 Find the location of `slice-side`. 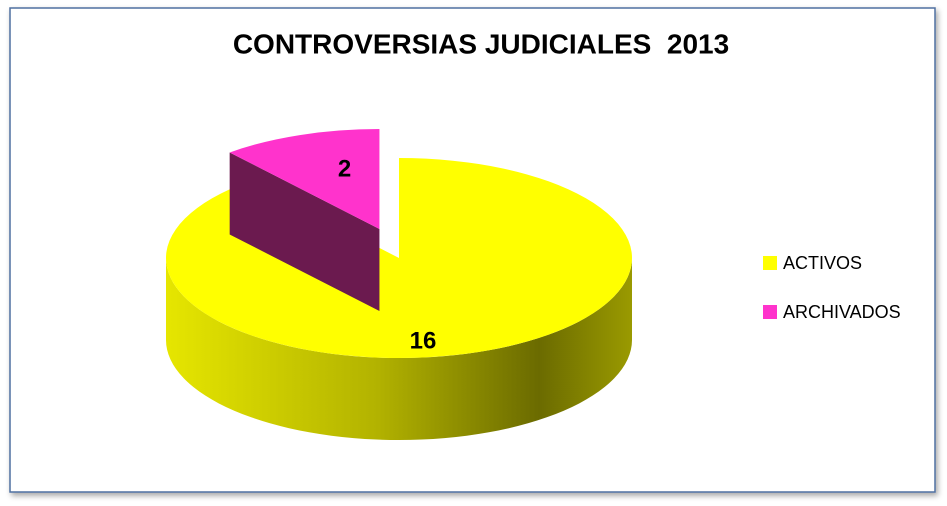

slice-side is located at coordinates (304, 232).